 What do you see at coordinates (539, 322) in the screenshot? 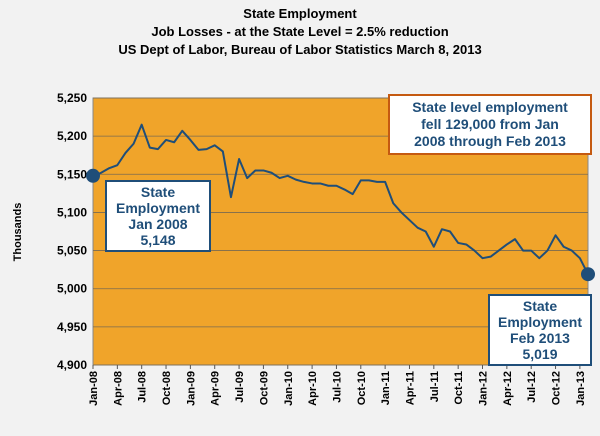
I see `end-callout-line-2: Employment` at bounding box center [539, 322].